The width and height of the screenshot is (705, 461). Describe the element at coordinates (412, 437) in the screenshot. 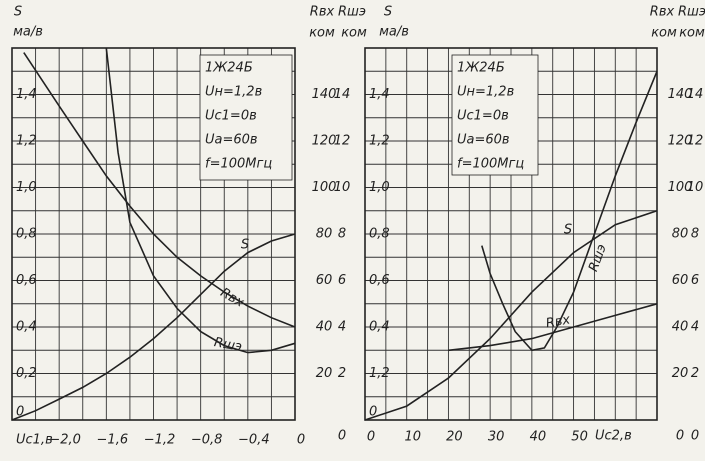

I see `x-tick-label: 10` at that location.